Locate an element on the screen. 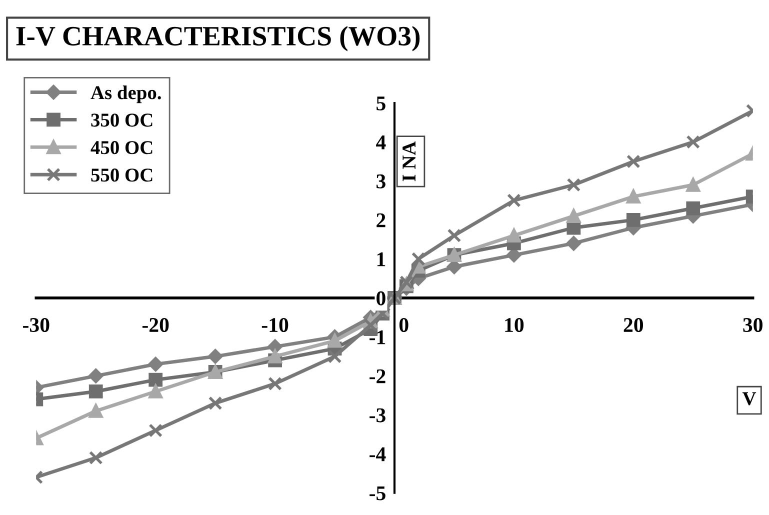 The height and width of the screenshot is (515, 769). x-tick-label: -30 is located at coordinates (36, 325).